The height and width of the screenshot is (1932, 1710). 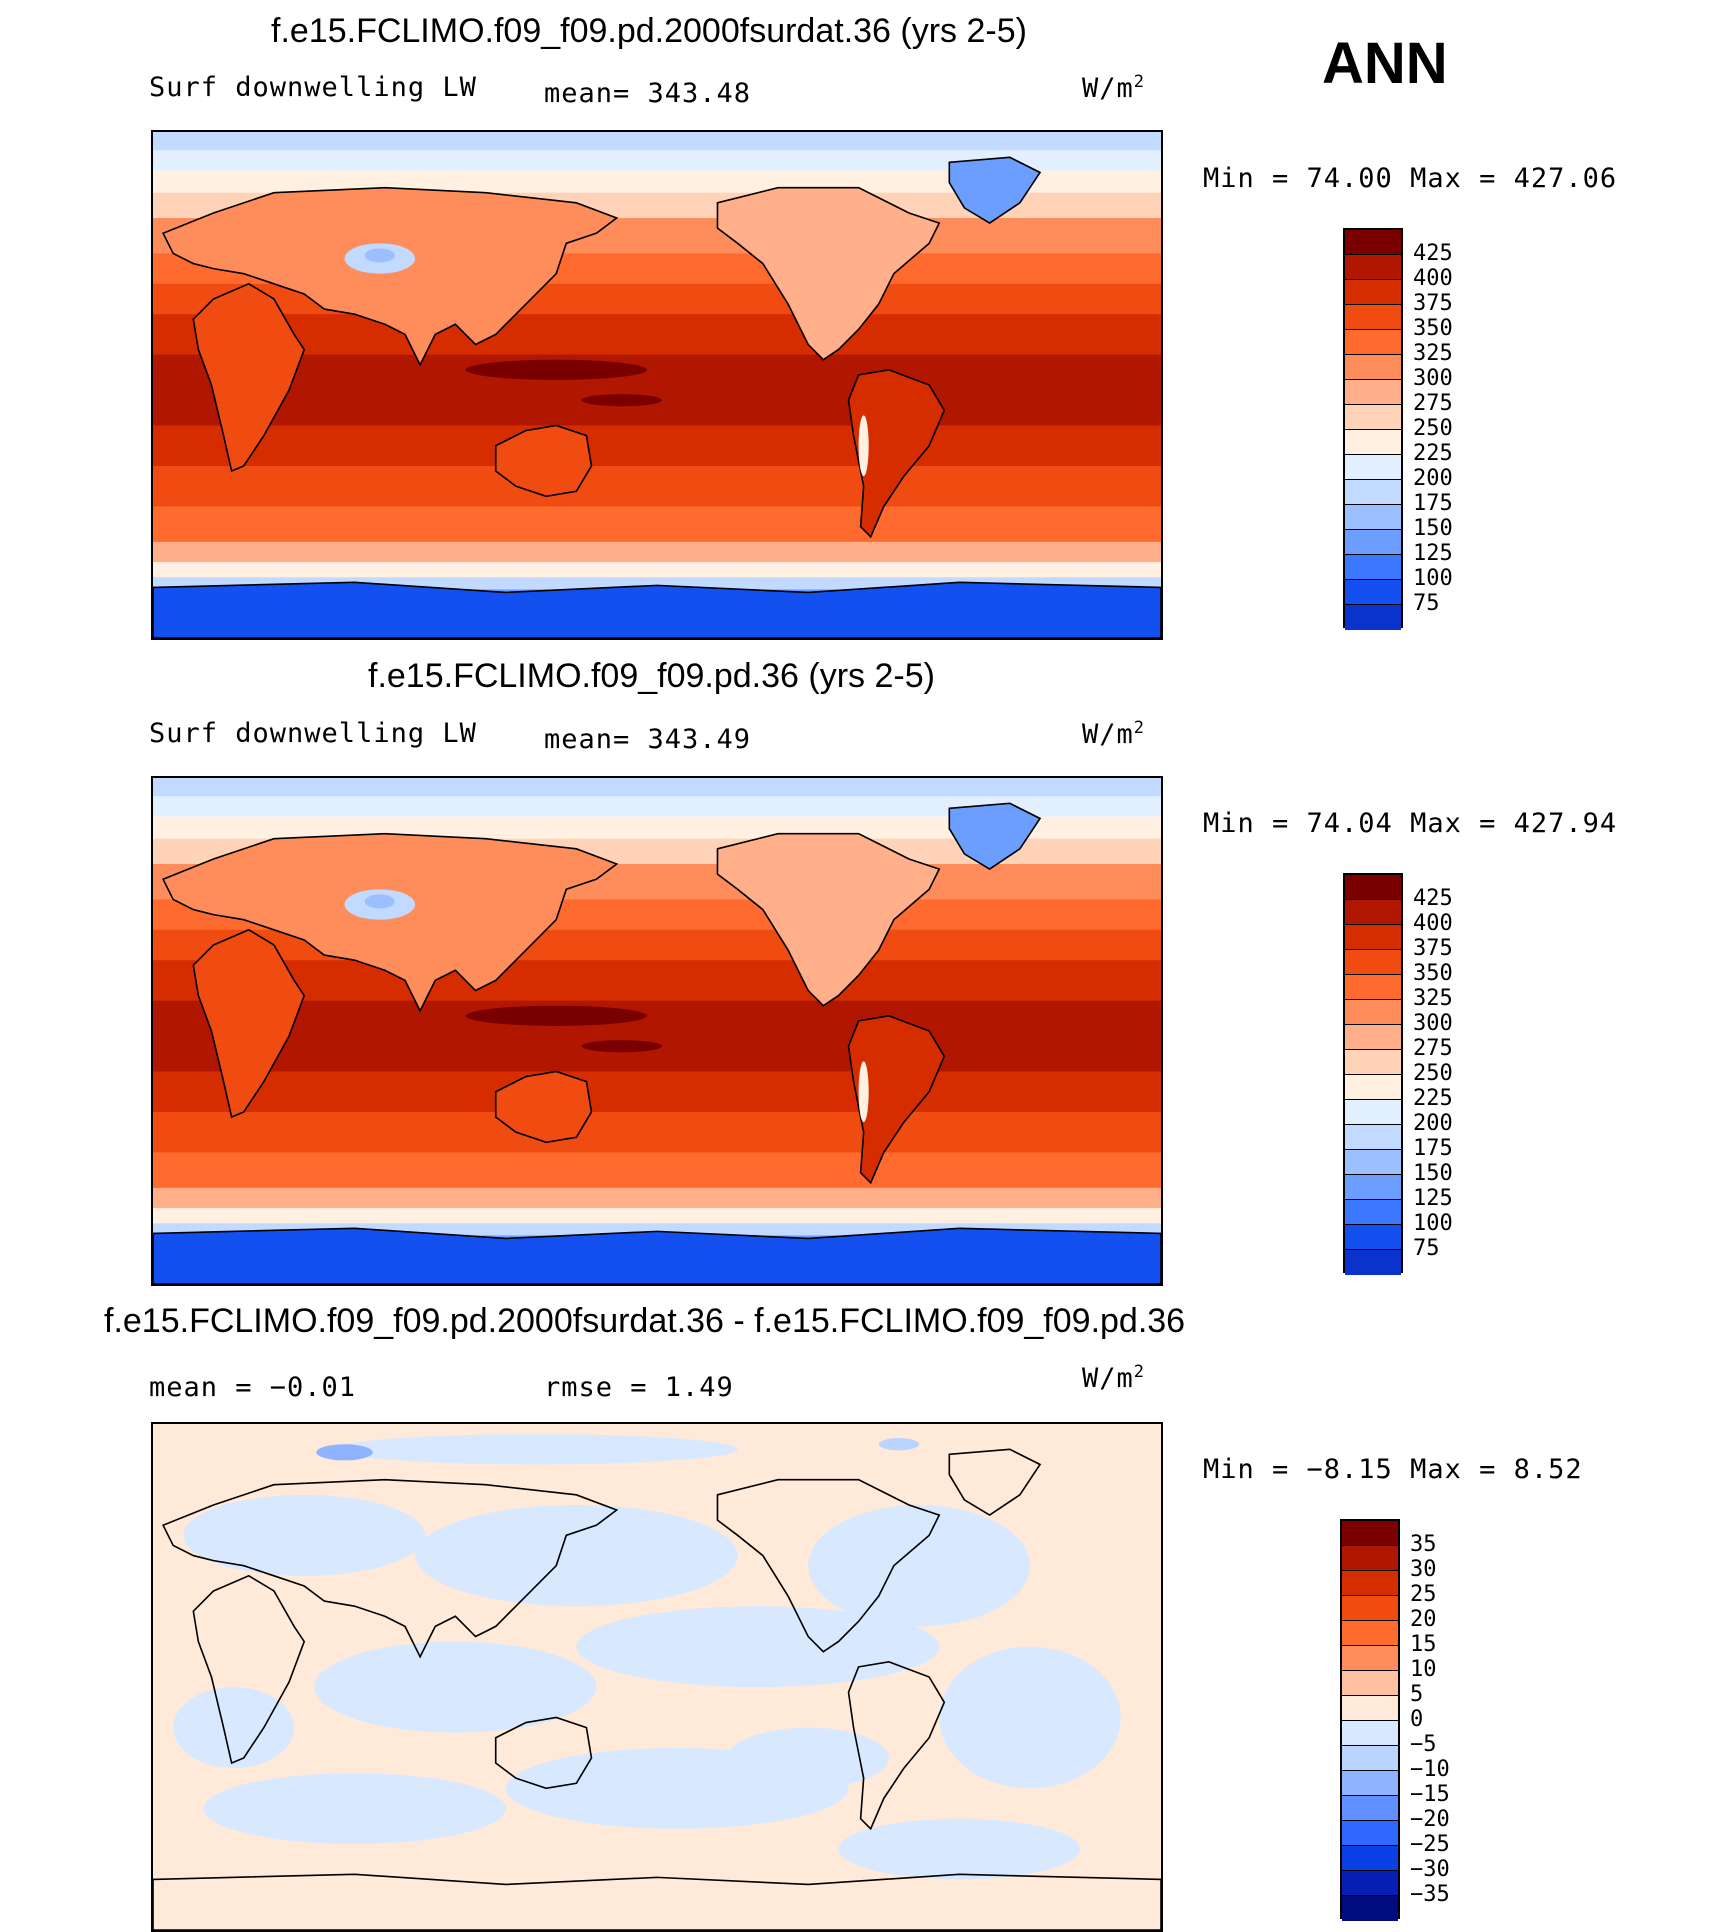 I want to click on panel-1-left-label: Surf downwelling LW, so click(x=313, y=87).